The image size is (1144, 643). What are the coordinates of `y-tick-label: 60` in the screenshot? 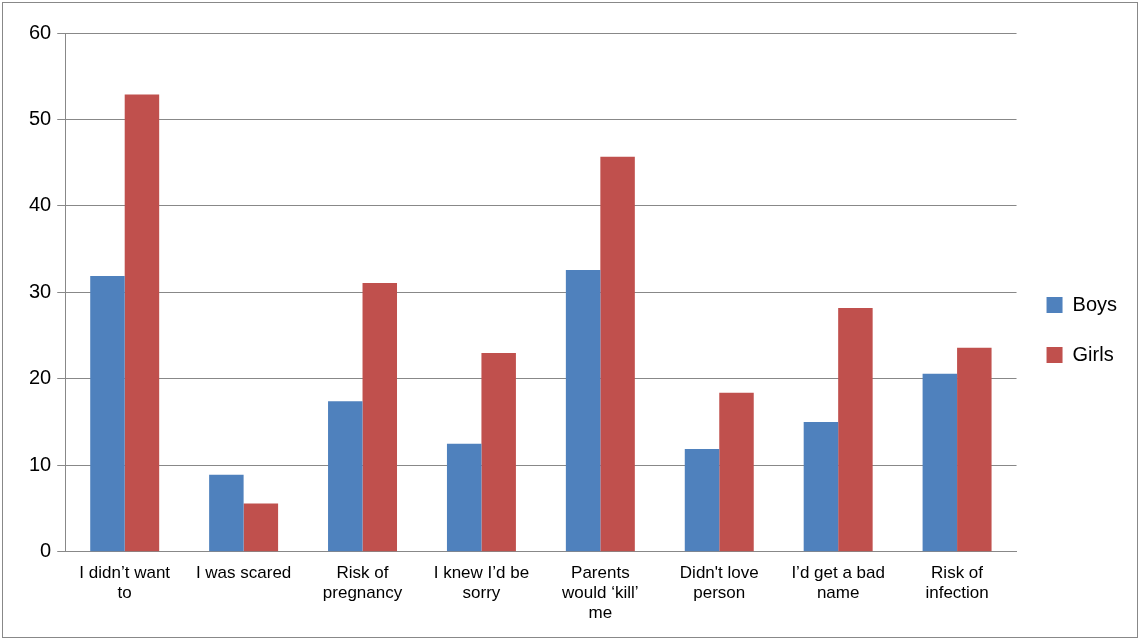 It's located at (40, 31).